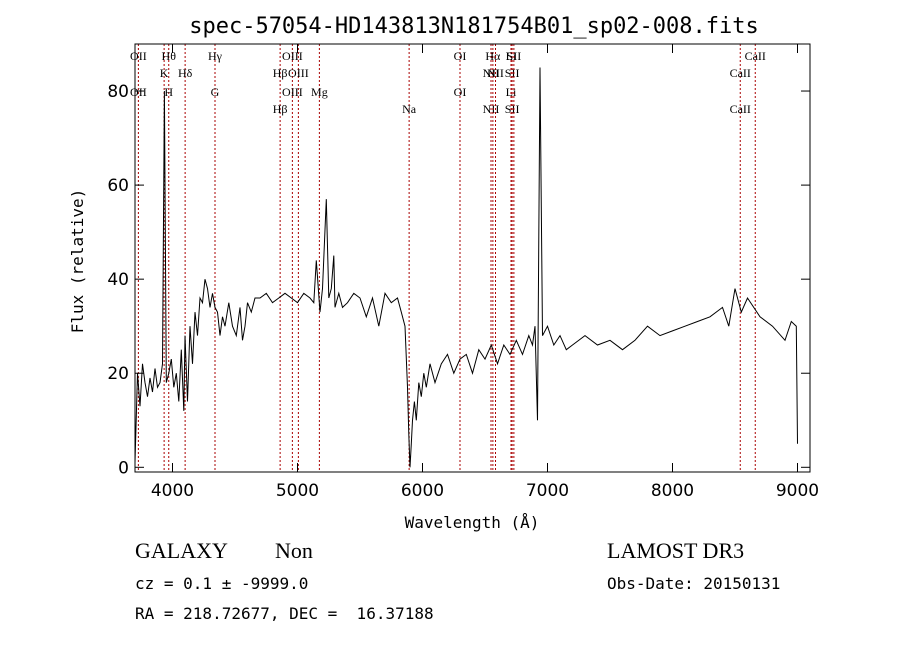 Image resolution: width=900 pixels, height=649 pixels. Describe the element at coordinates (123, 468) in the screenshot. I see `y-tick-label: 0` at that location.